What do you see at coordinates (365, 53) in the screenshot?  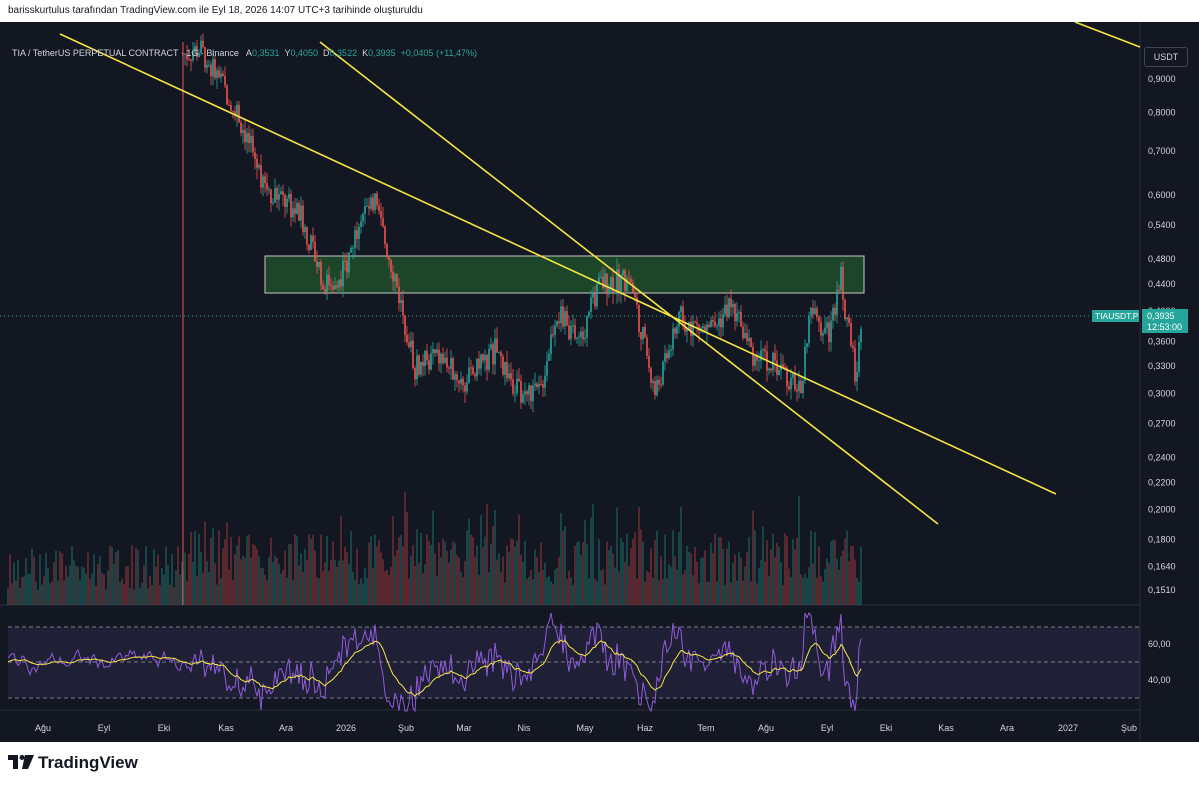 I see `close-label: K` at bounding box center [365, 53].